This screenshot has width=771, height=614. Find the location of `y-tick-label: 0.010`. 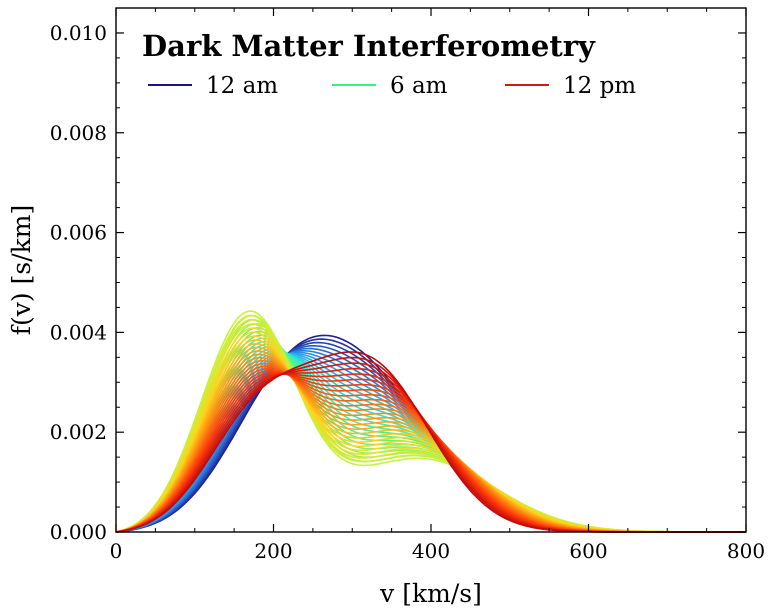

y-tick-label: 0.010 is located at coordinates (78, 33).